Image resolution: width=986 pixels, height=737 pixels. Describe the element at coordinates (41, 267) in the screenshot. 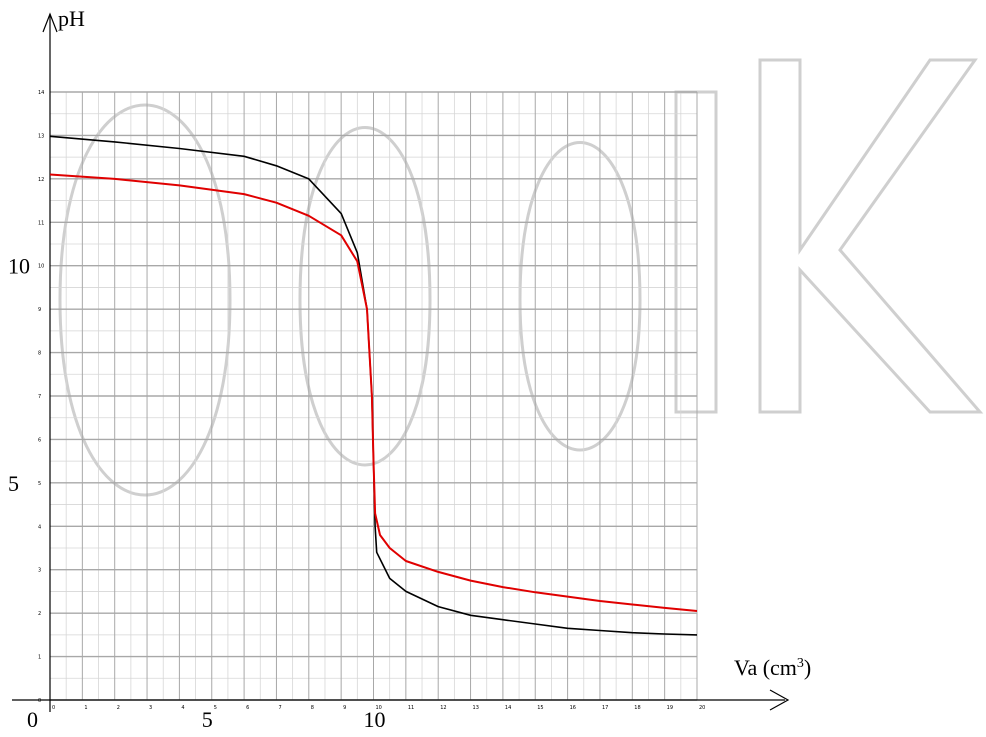

I see `y-small-tick-label: 10` at that location.